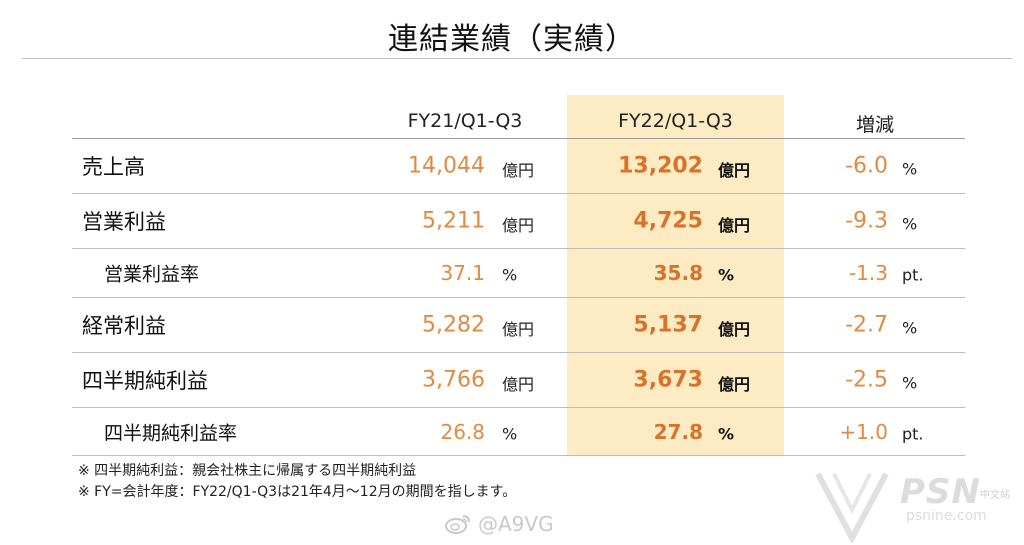  Describe the element at coordinates (113, 167) in the screenshot. I see `row-label: 売上高` at that location.